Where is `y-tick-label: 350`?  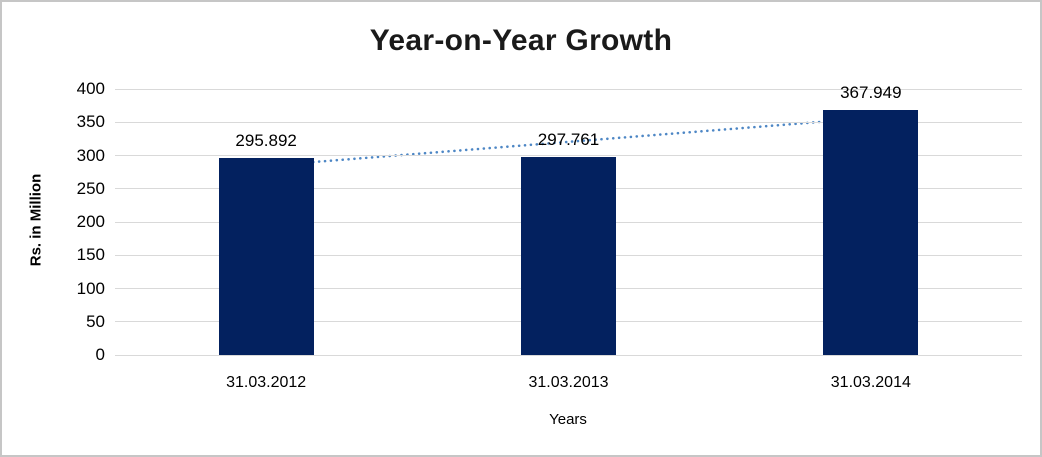
y-tick-label: 350 is located at coordinates (90, 122).